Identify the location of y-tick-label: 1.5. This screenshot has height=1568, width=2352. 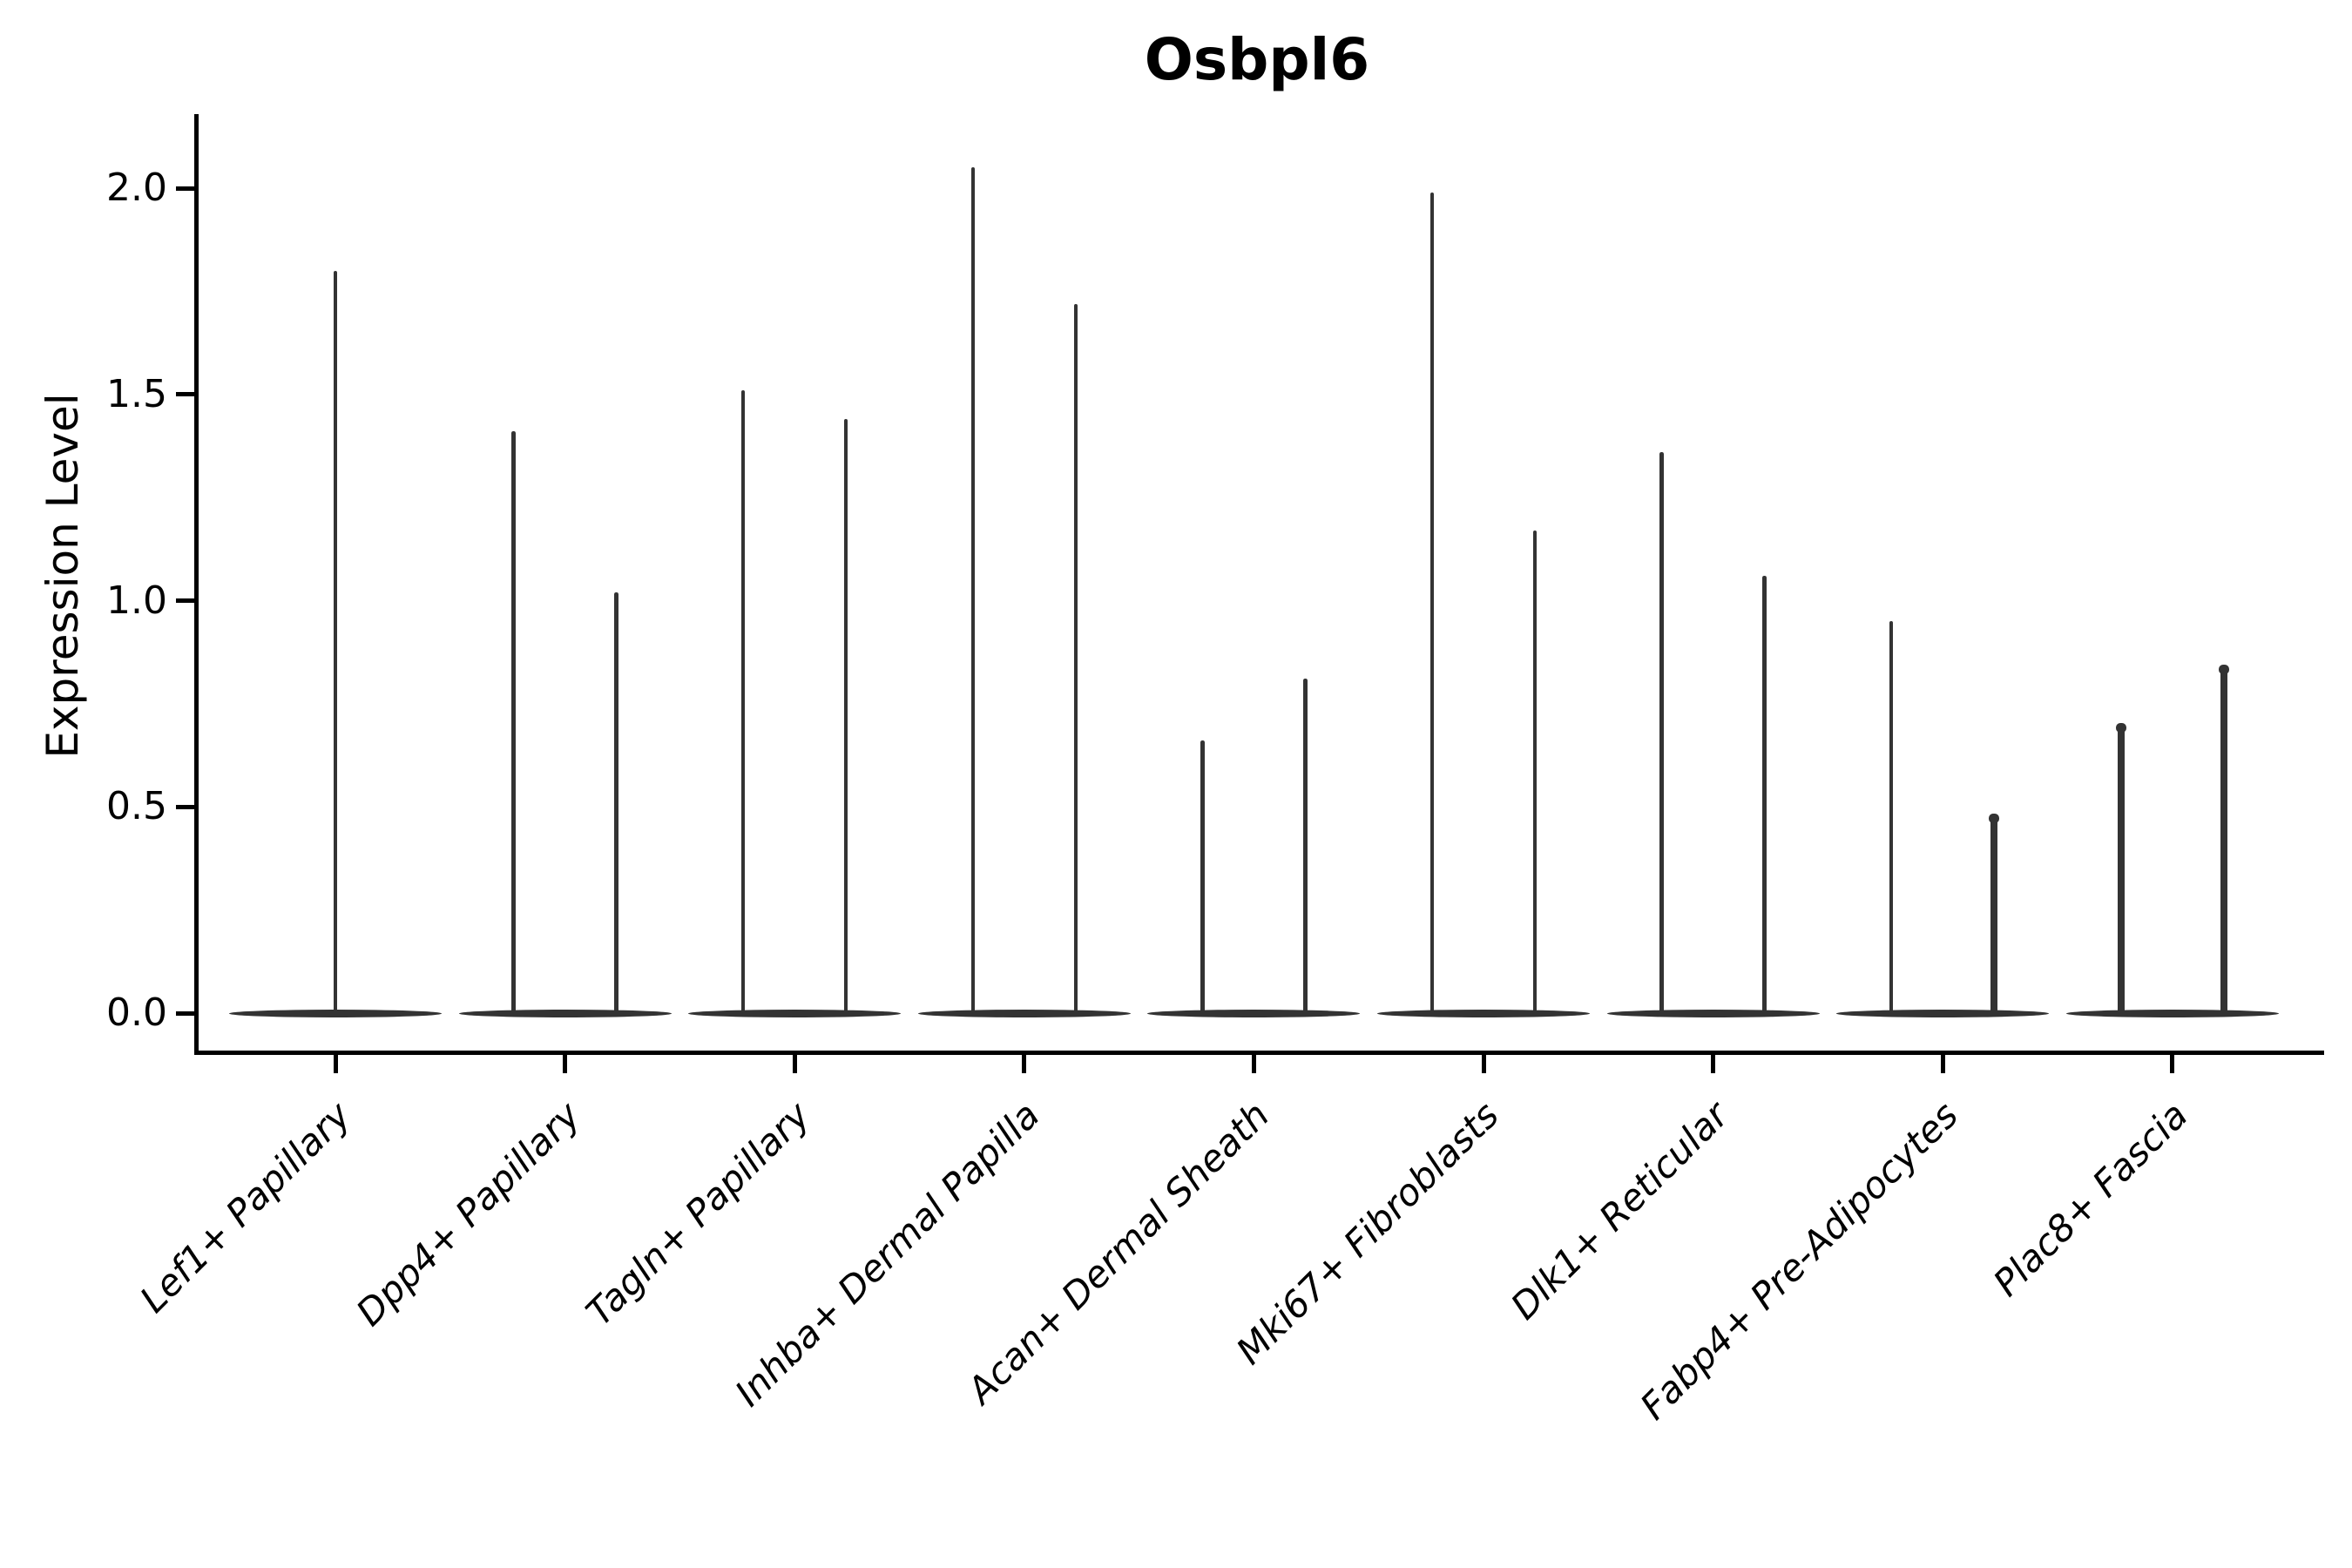
(136, 393).